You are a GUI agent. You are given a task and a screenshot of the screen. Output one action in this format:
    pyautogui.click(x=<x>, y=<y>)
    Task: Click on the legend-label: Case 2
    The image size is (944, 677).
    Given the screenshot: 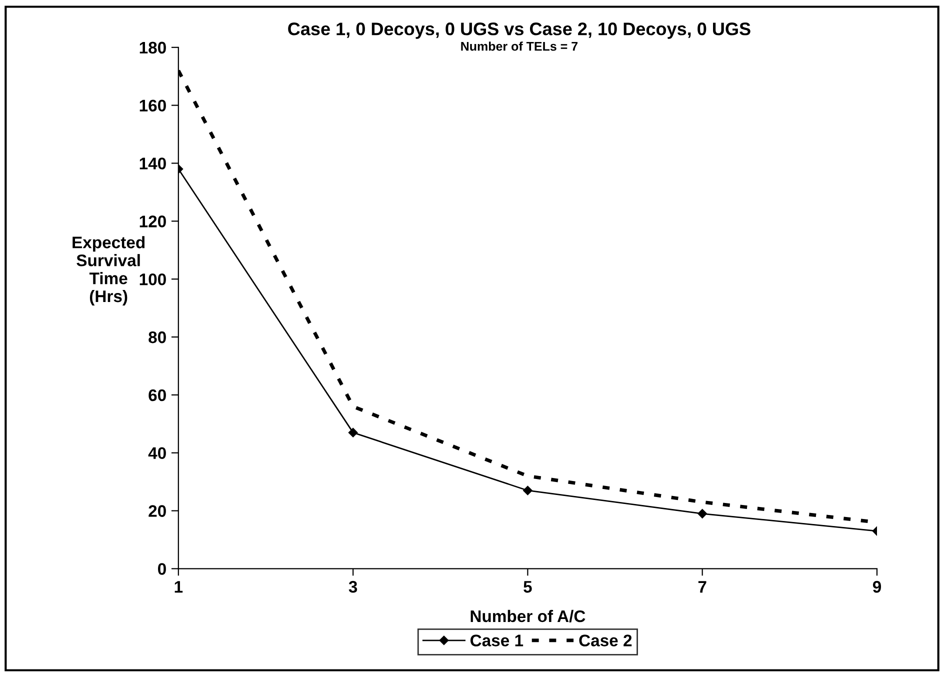 What is the action you would take?
    pyautogui.click(x=605, y=640)
    